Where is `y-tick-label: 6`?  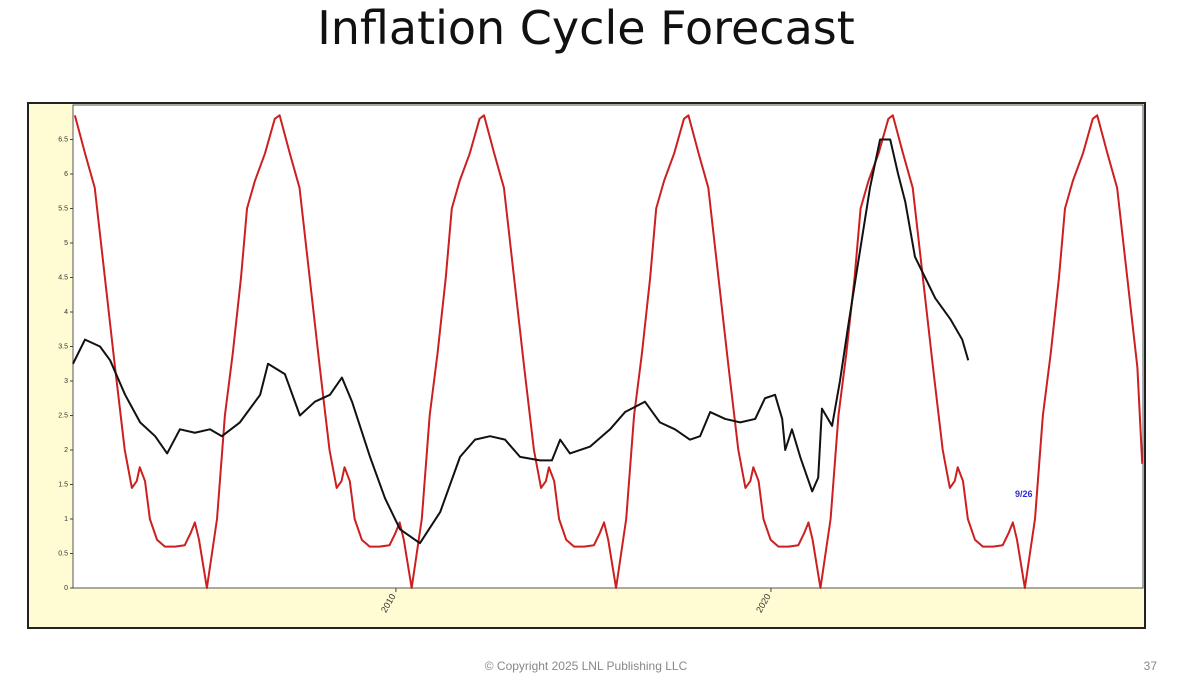 y-tick-label: 6 is located at coordinates (66, 174).